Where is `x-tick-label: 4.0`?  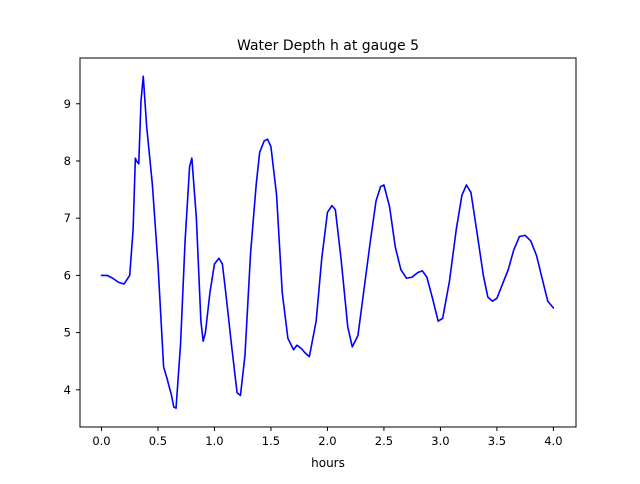
x-tick-label: 4.0 is located at coordinates (553, 441).